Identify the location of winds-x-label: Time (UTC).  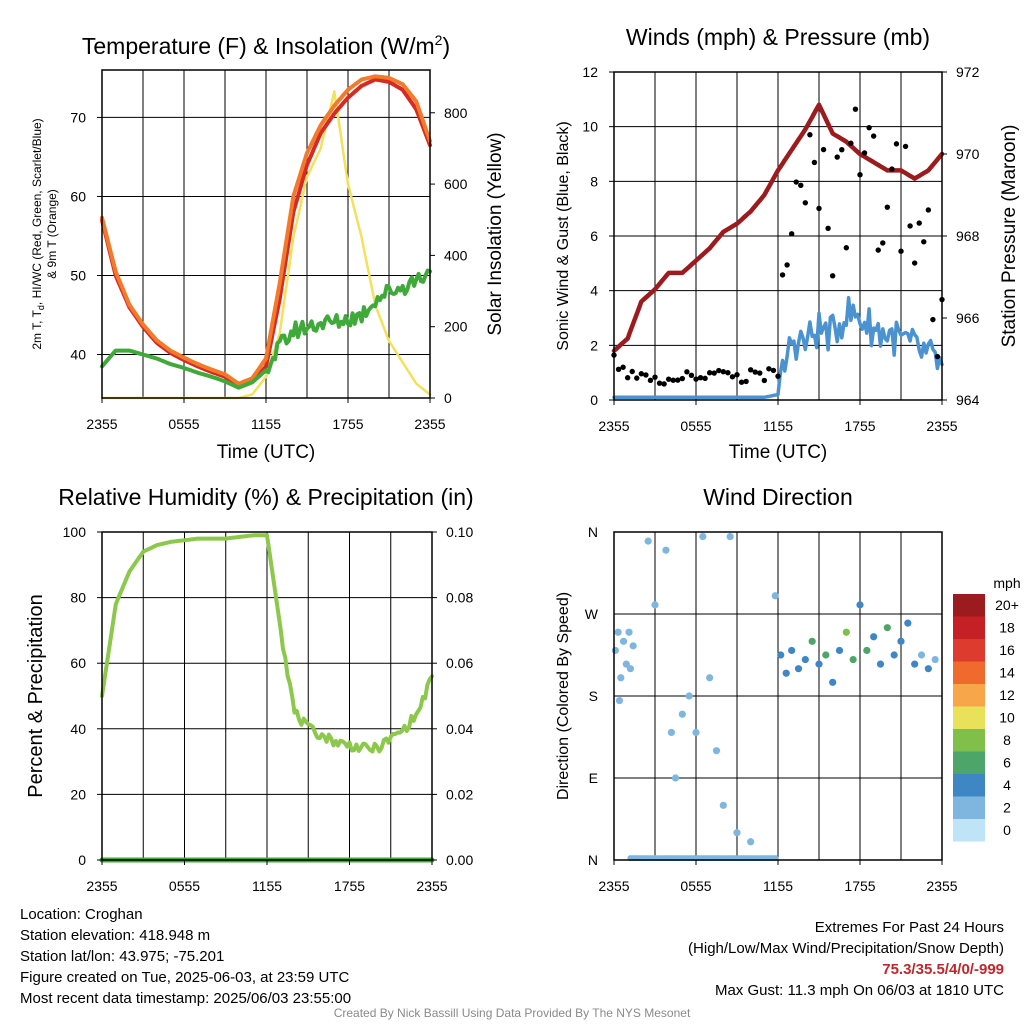
(778, 452).